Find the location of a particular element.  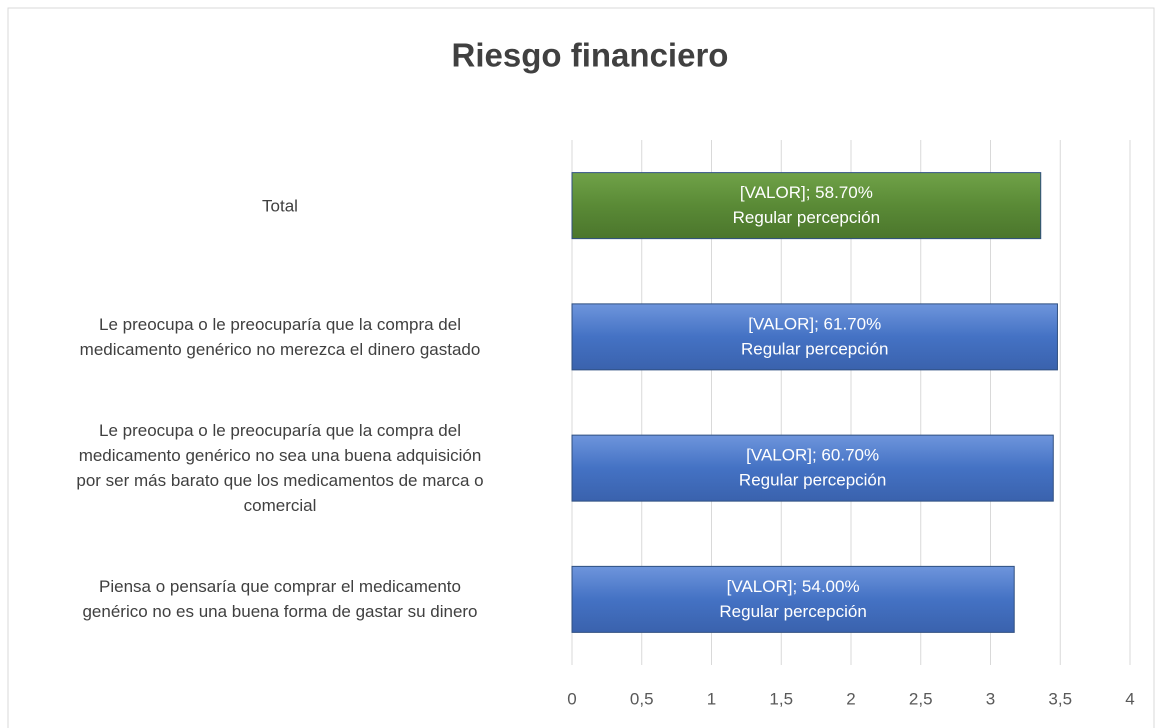

x-tick-label: 2,5 is located at coordinates (921, 698).